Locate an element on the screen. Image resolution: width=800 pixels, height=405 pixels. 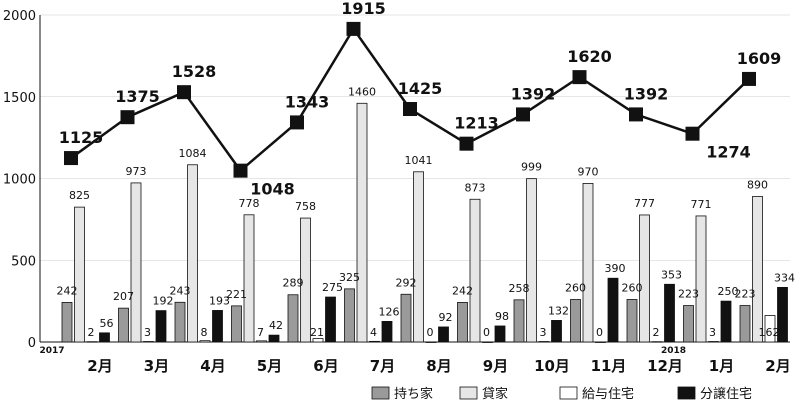
bar-label-s2-7: 0 is located at coordinates (486, 332).